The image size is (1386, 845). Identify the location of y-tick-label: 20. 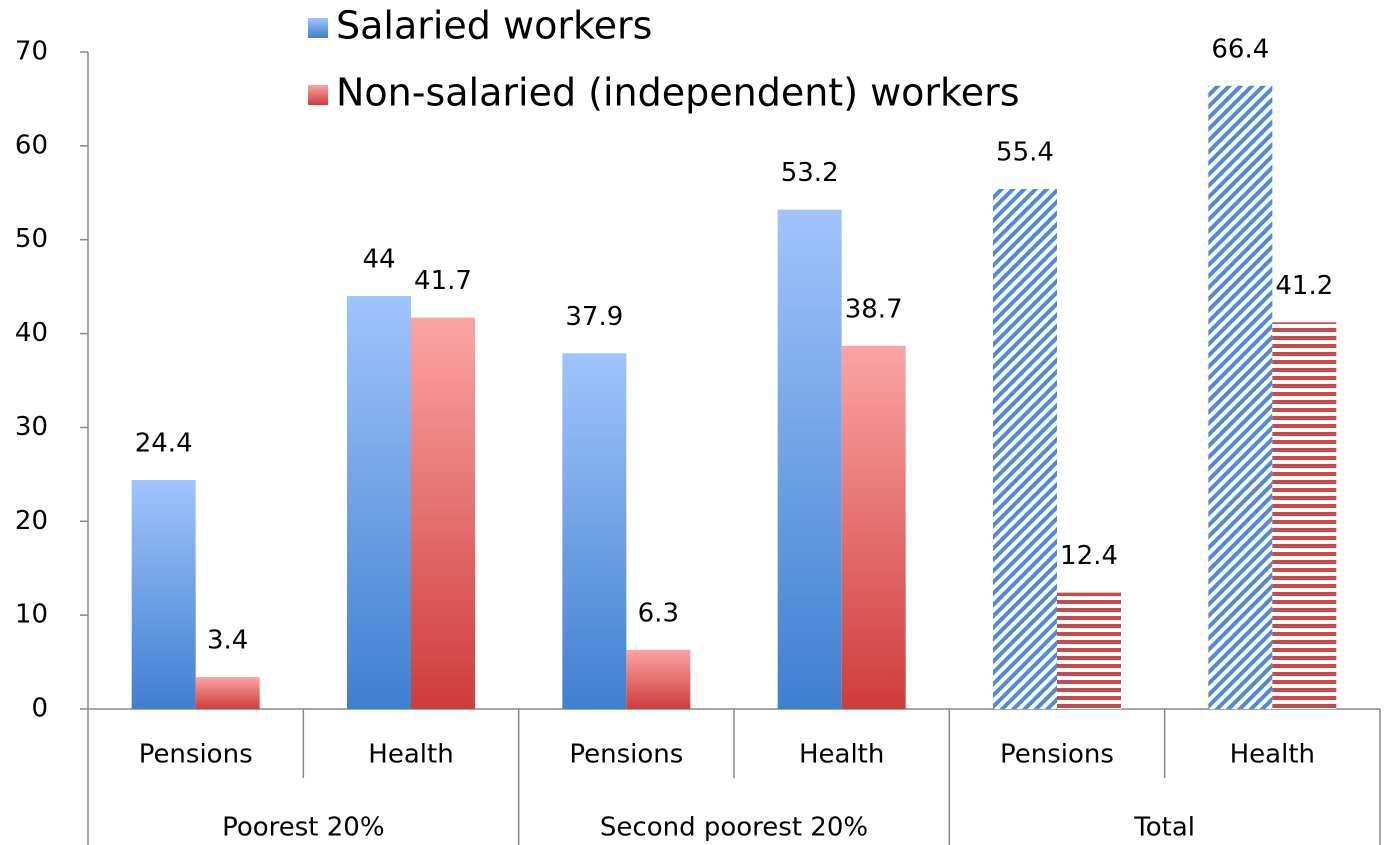
(31, 521).